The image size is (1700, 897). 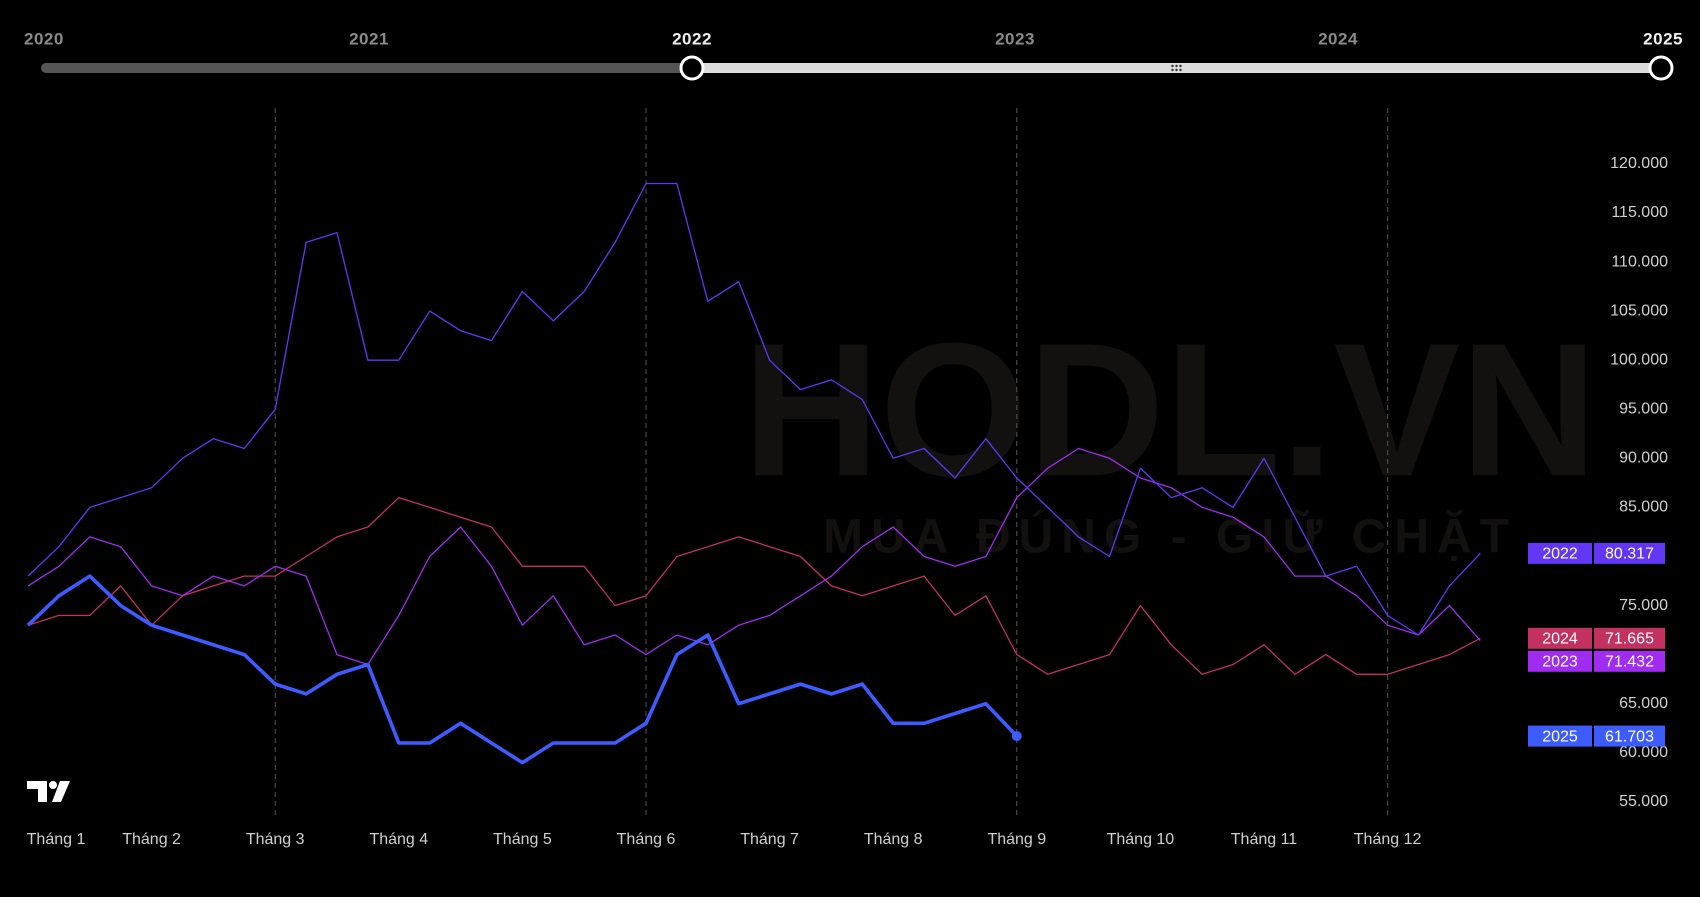 I want to click on x-tick-label: Tháng 3, so click(x=275, y=839).